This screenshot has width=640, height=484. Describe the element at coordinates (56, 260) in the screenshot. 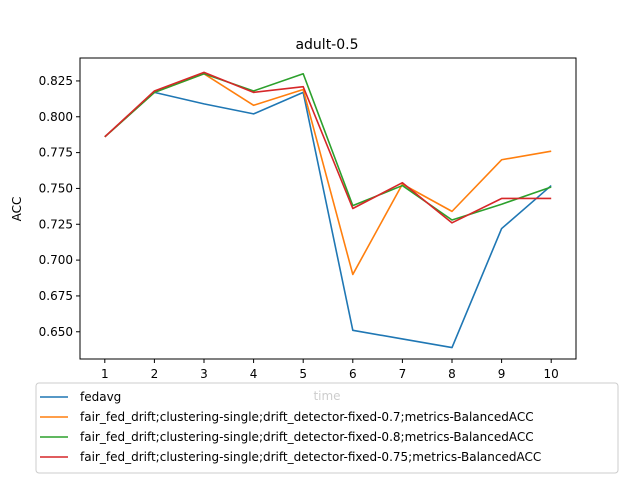

I see `y-tick-label: 0.700` at that location.